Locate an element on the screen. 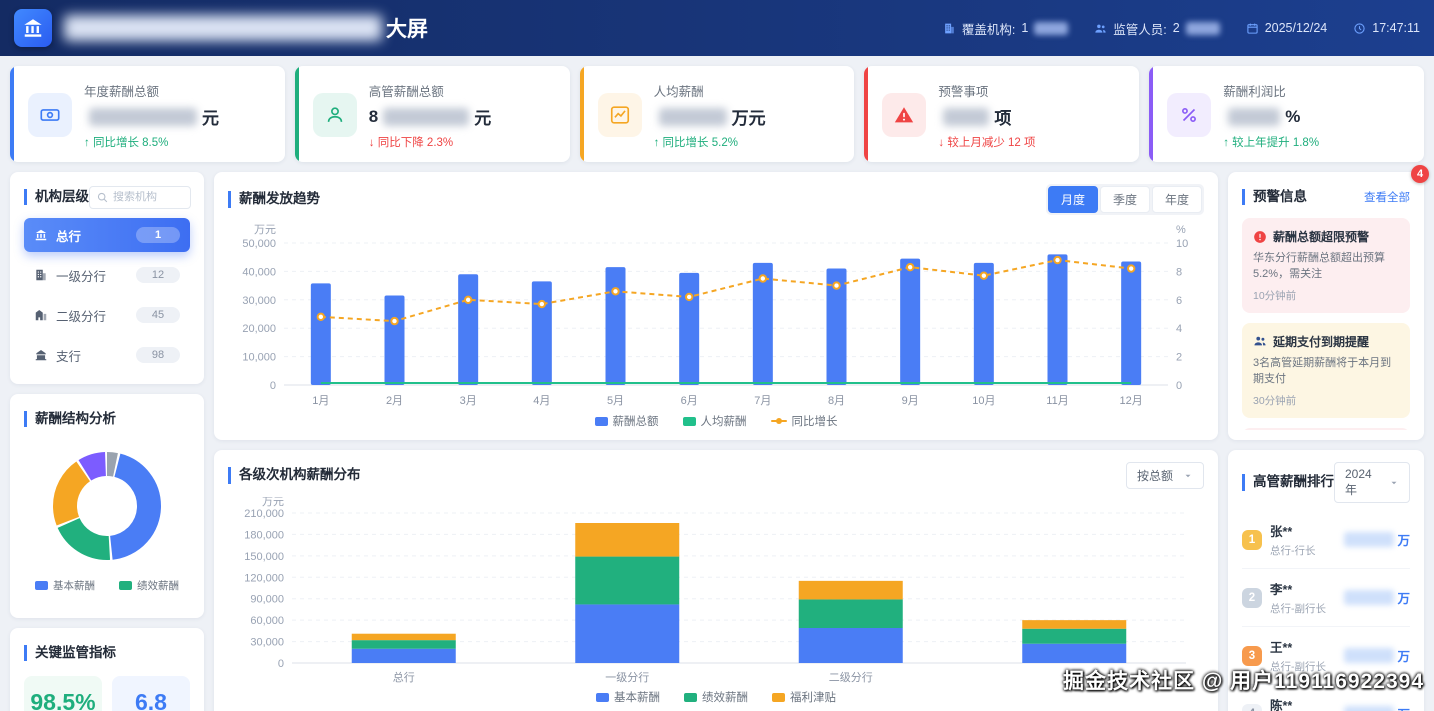  ranking-row: 3 王** 总行-副行长 万 is located at coordinates (1326, 656).